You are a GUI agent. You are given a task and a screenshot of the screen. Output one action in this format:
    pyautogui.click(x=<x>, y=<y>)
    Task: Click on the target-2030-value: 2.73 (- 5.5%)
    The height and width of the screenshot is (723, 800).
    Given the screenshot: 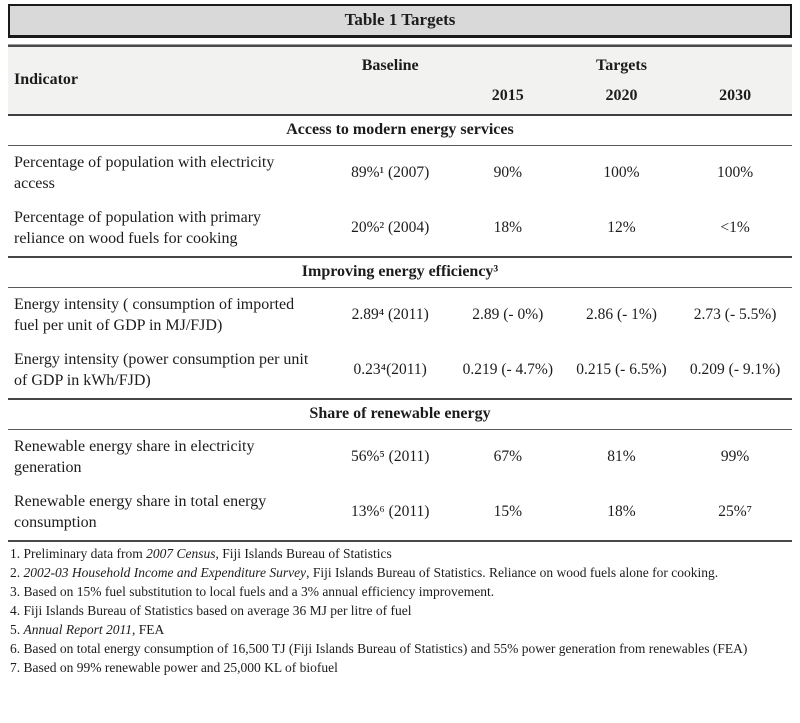 What is the action you would take?
    pyautogui.click(x=735, y=314)
    